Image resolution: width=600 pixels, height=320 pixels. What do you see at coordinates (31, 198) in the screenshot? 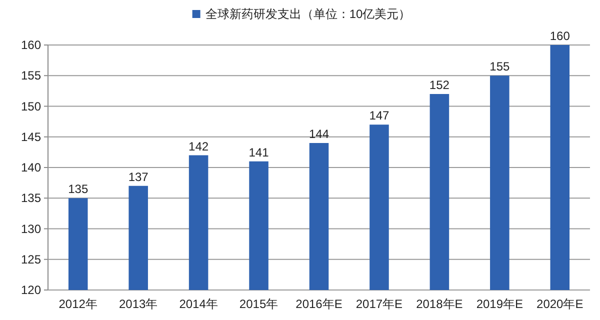
I see `y-tick-label: 135` at bounding box center [31, 198].